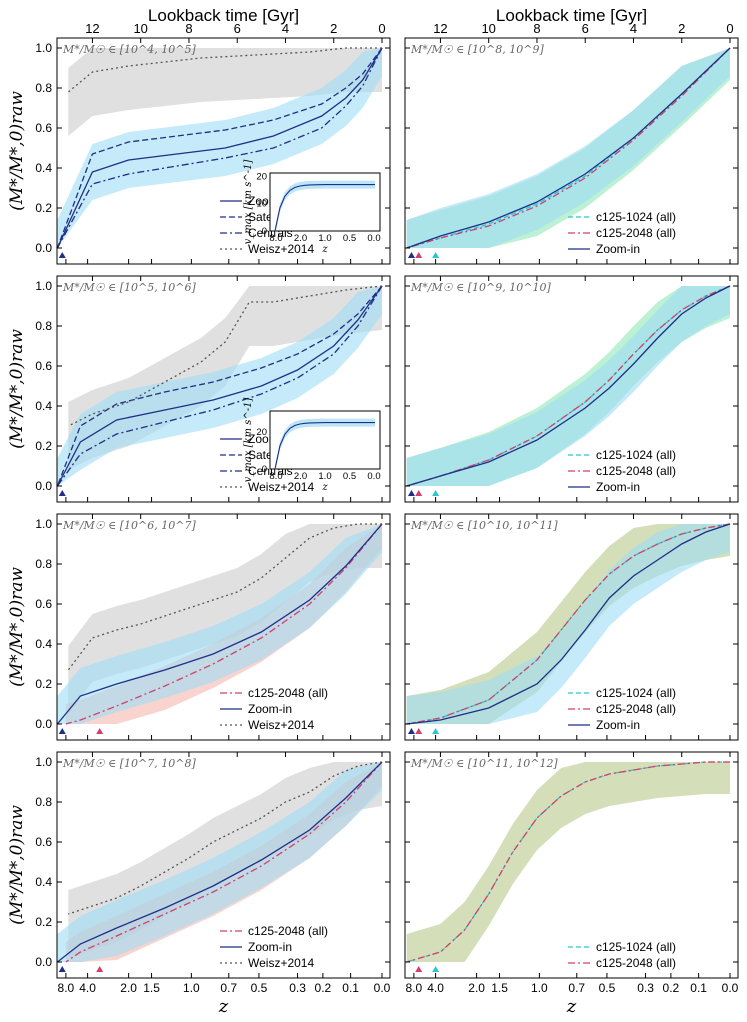 This screenshot has height=1022, width=747. I want to click on inset-band, so click(325, 207).